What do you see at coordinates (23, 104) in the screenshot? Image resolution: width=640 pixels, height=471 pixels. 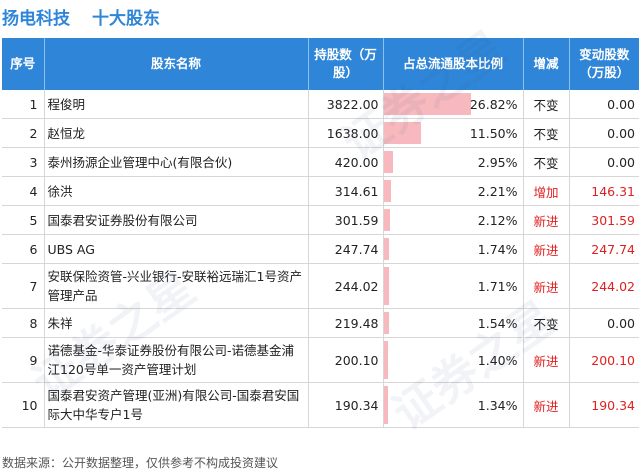 I see `cell-rank: 1` at bounding box center [23, 104].